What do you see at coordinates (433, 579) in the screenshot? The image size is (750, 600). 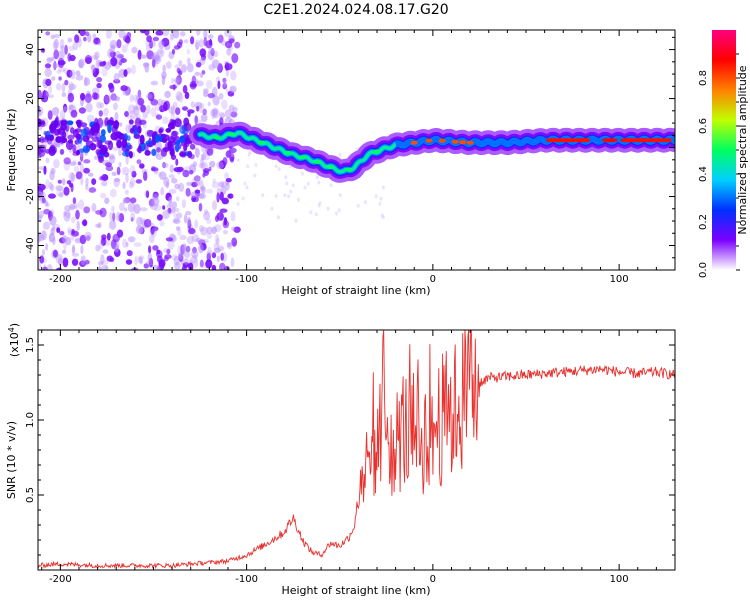 I see `x-tick-label: 0` at bounding box center [433, 579].